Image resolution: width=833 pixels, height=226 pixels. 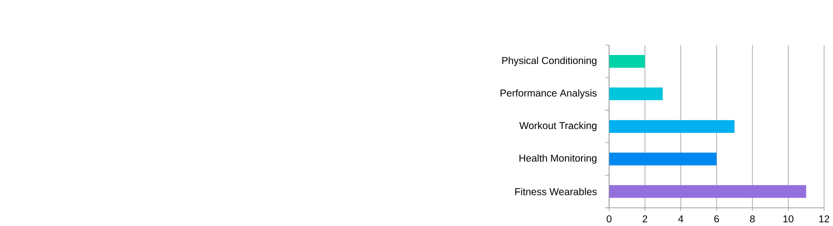 What do you see at coordinates (548, 94) in the screenshot?
I see `y-tick-label: Performance Analysis` at bounding box center [548, 94].